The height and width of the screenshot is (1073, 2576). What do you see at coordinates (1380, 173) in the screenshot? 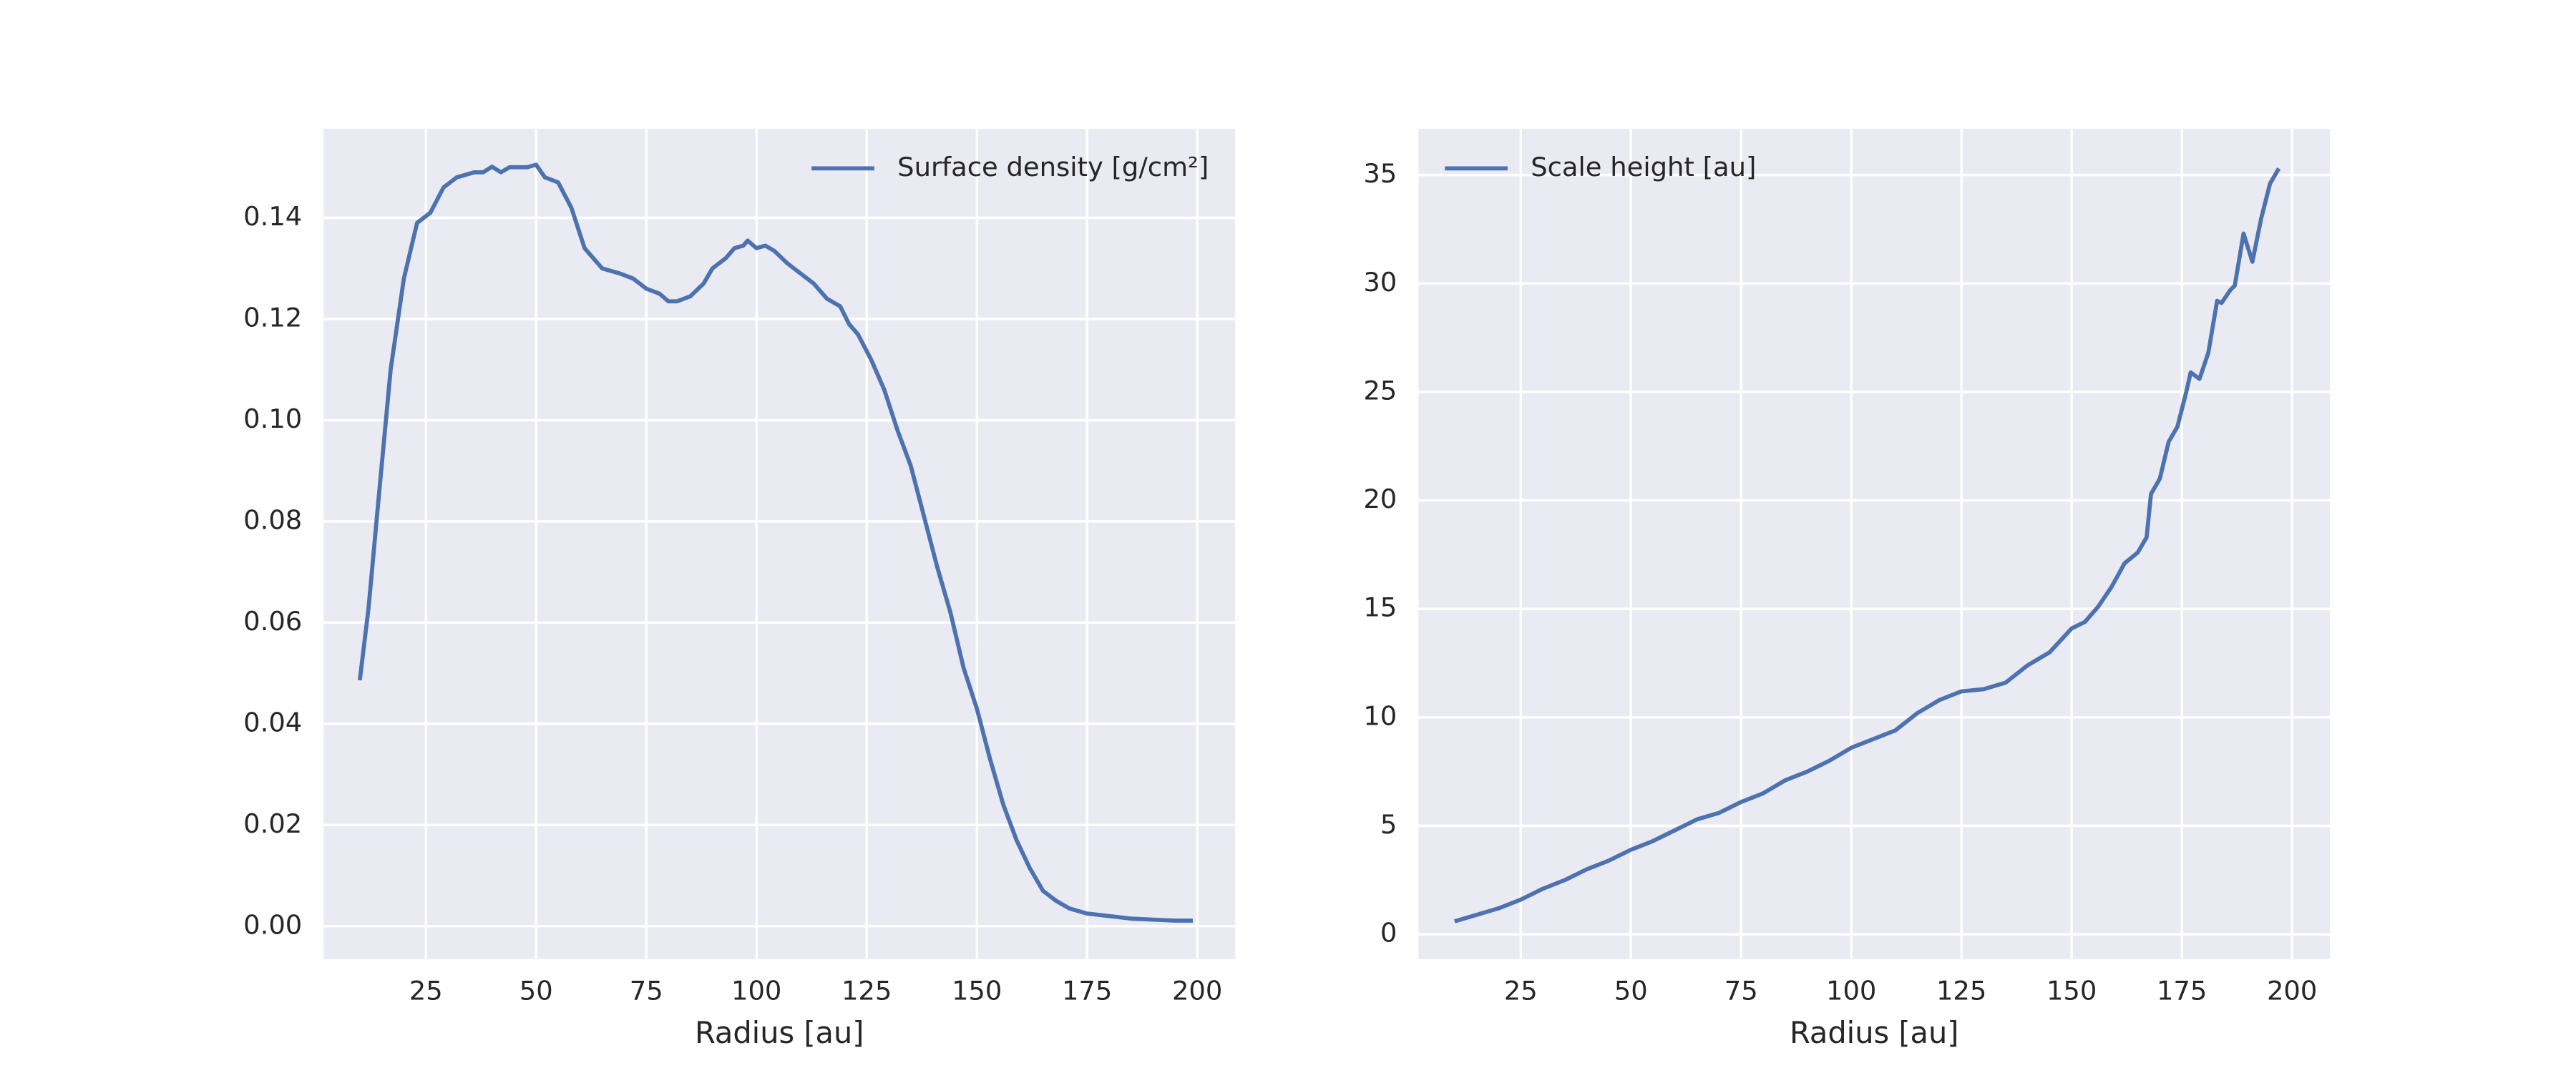
I see `y-tick-label: 35` at bounding box center [1380, 173].